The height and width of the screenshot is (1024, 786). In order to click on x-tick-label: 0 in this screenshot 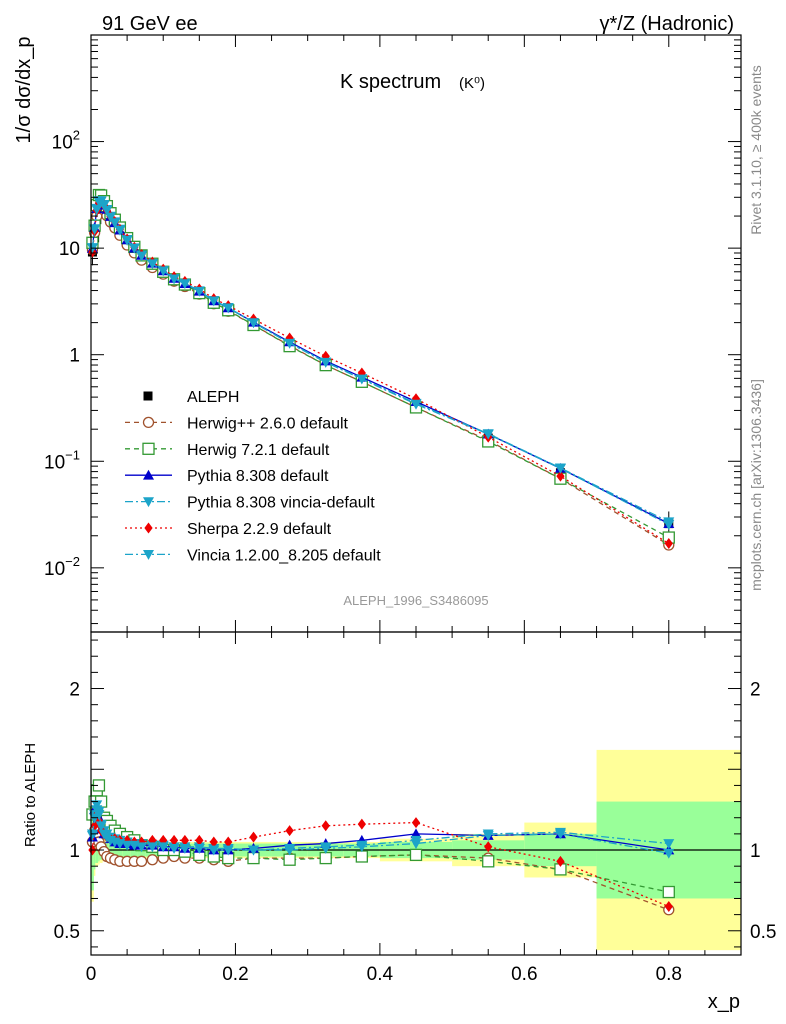, I will do `click(91, 974)`.